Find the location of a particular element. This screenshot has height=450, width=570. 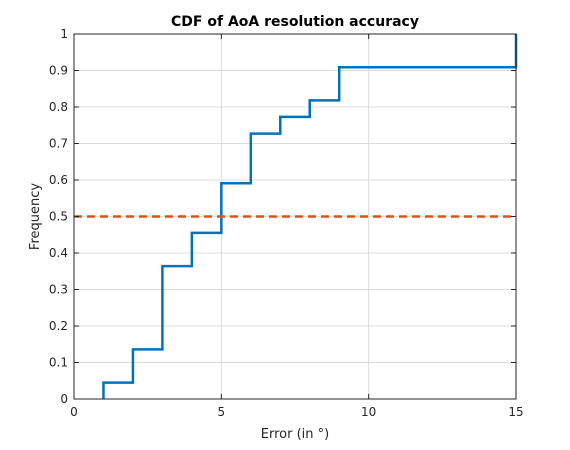

y-tick-label: 0.4 is located at coordinates (58, 253).